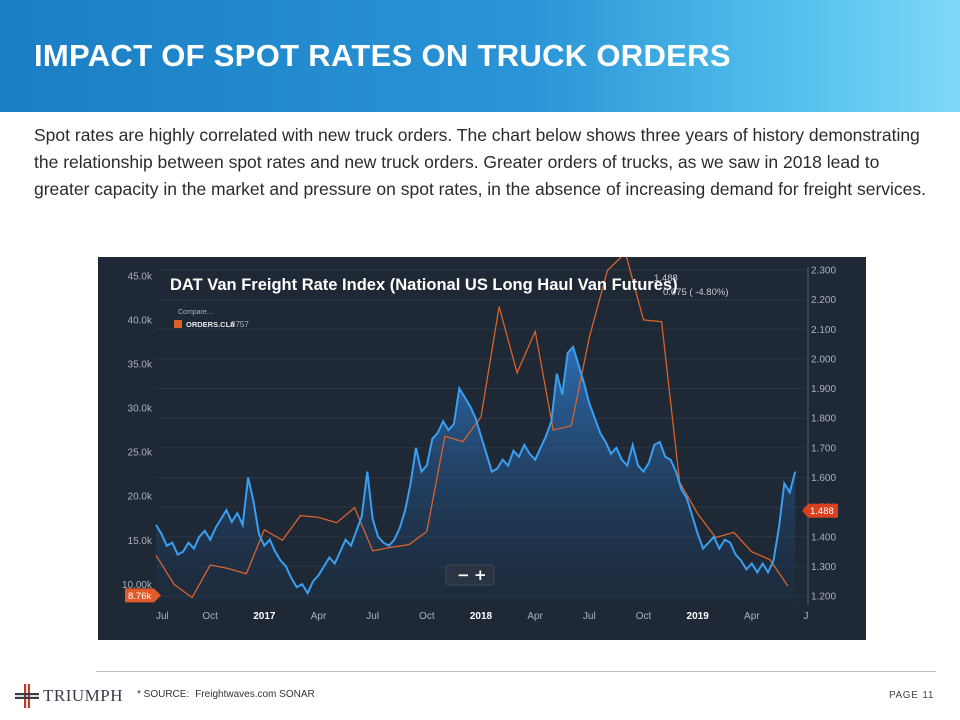 The height and width of the screenshot is (720, 960). I want to click on left-tick-label: 20.0k, so click(140, 497).